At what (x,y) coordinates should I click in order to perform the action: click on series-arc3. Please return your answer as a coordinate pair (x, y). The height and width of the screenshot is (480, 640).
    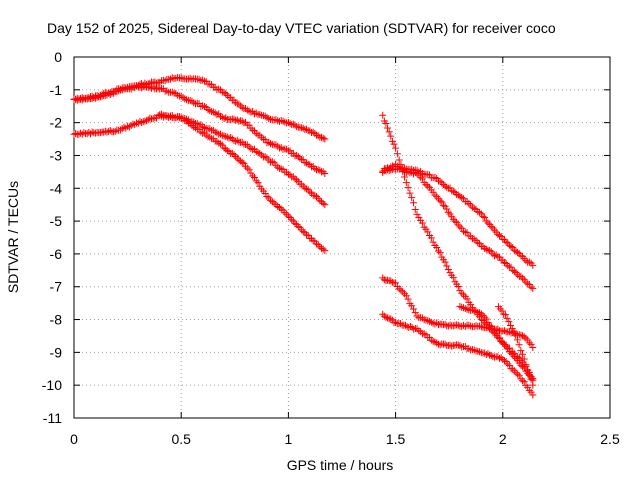
    Looking at the image, I should click on (199, 160).